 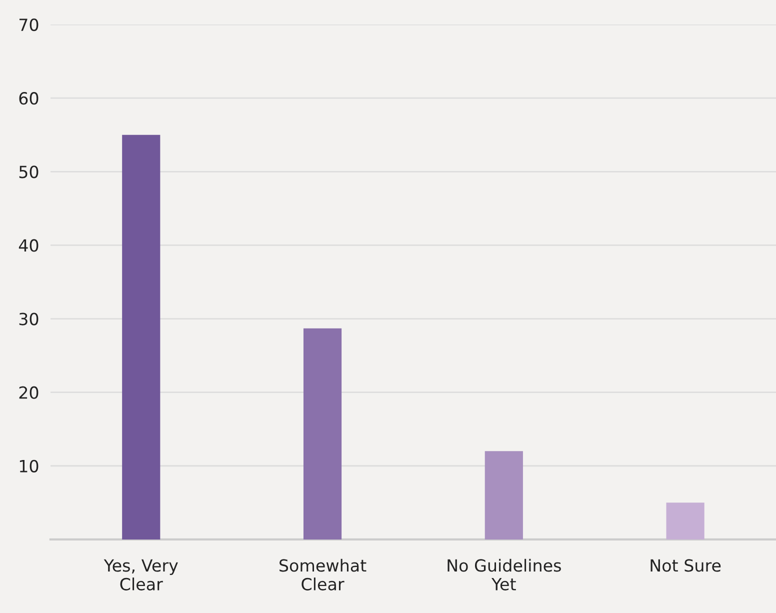 I want to click on y-tick-label: 70, so click(x=28, y=25).